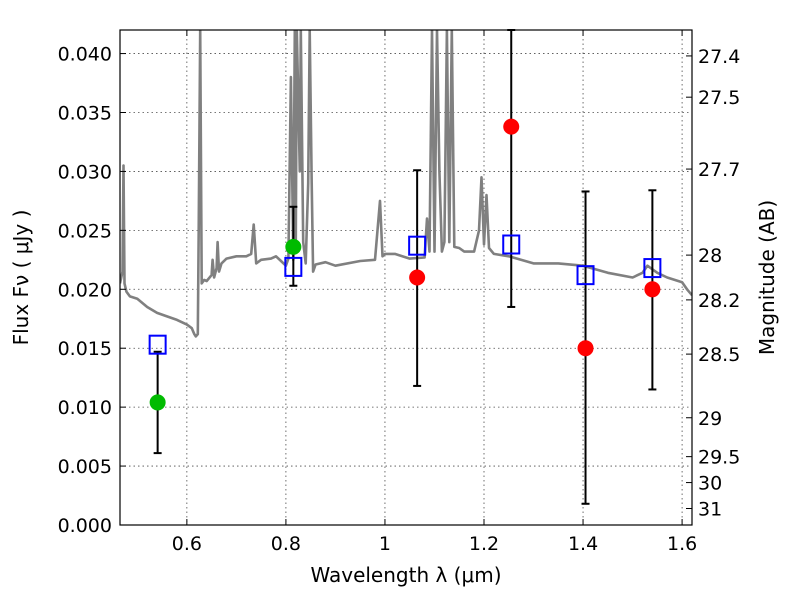  What do you see at coordinates (710, 484) in the screenshot?
I see `mag-tick-label: 30` at bounding box center [710, 484].